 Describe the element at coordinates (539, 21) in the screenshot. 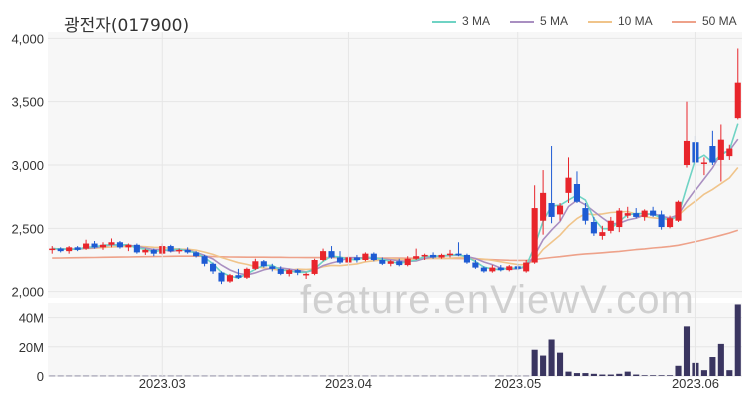

I see `legend-item-ma5: 5 MA` at that location.